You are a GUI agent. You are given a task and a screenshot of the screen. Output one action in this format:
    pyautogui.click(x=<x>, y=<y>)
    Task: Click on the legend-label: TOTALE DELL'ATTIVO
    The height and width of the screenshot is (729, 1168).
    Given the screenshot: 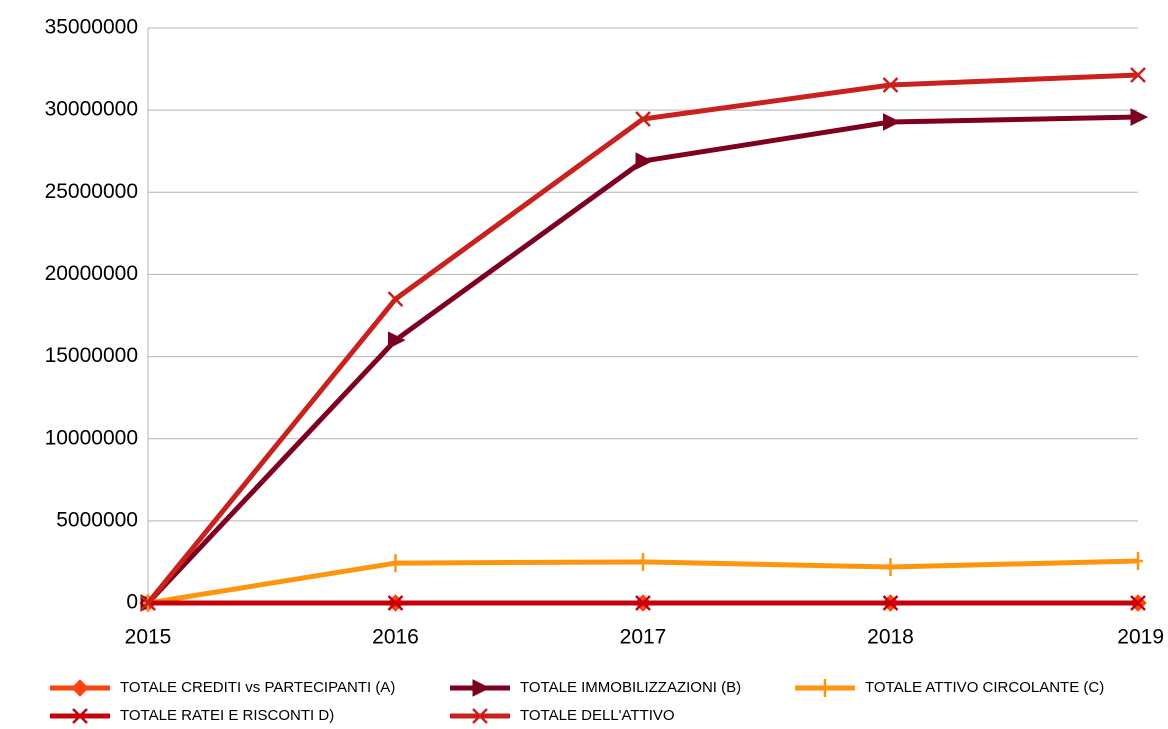 What is the action you would take?
    pyautogui.click(x=597, y=715)
    